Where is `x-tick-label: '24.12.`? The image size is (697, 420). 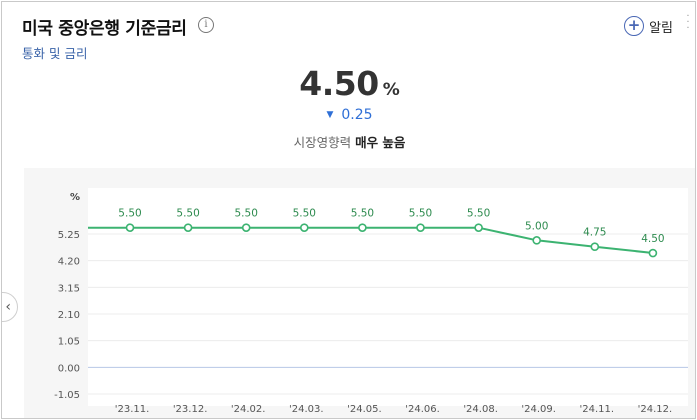 x-tick-label: '24.12. is located at coordinates (655, 409).